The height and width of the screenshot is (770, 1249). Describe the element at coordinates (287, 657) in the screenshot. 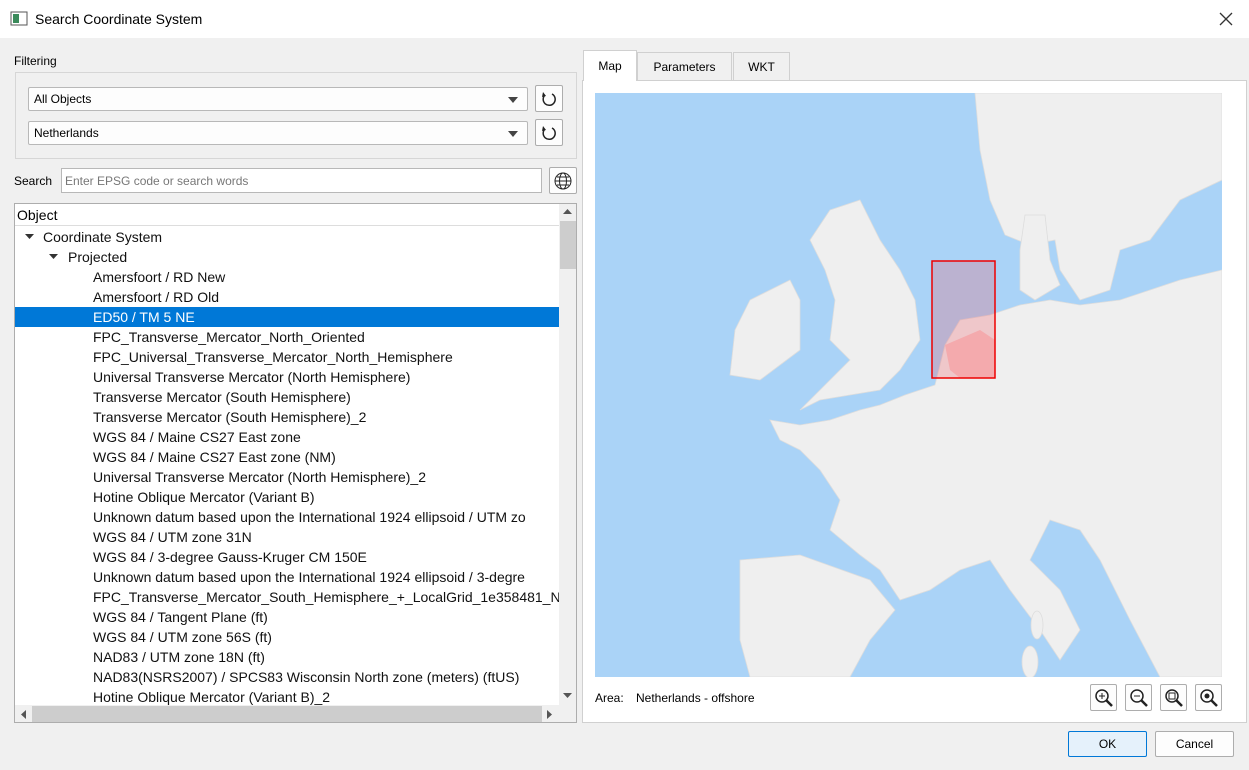

I see `tree-item: NAD83 / UTM zone 18N (ft)` at that location.